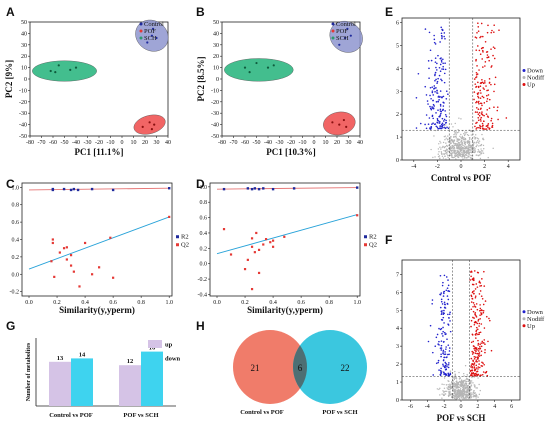 The height and width of the screenshot is (438, 550). What do you see at coordinates (88, 143) in the screenshot?
I see `x-tick-label: -30` at bounding box center [88, 143].